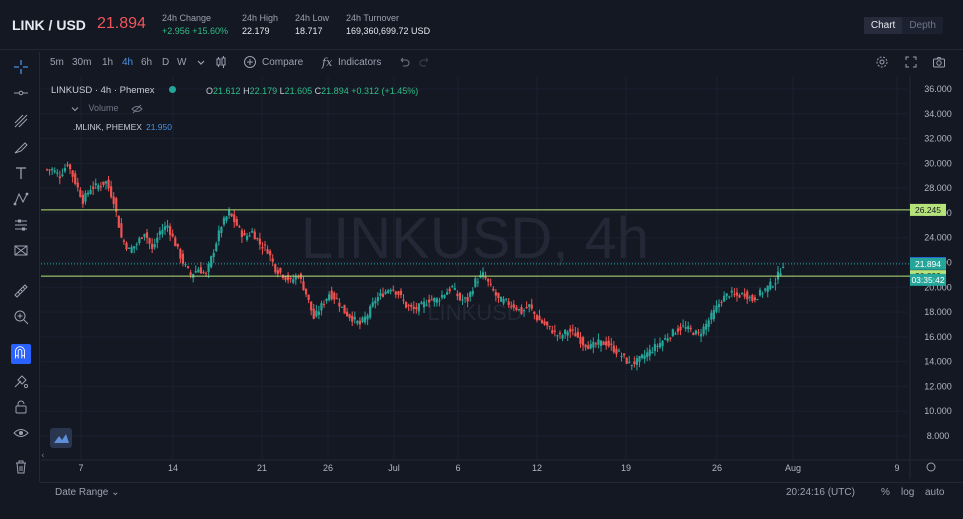 The image size is (963, 519). I want to click on trash-icon, so click(21, 467).